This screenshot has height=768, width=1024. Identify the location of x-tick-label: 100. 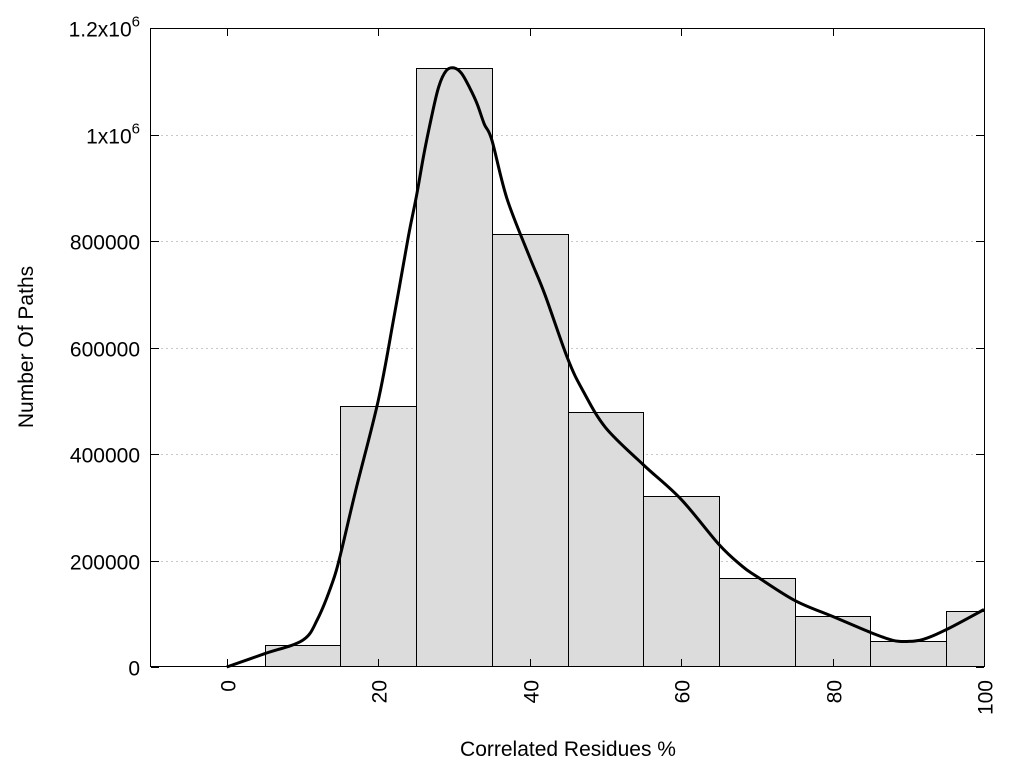
(986, 697).